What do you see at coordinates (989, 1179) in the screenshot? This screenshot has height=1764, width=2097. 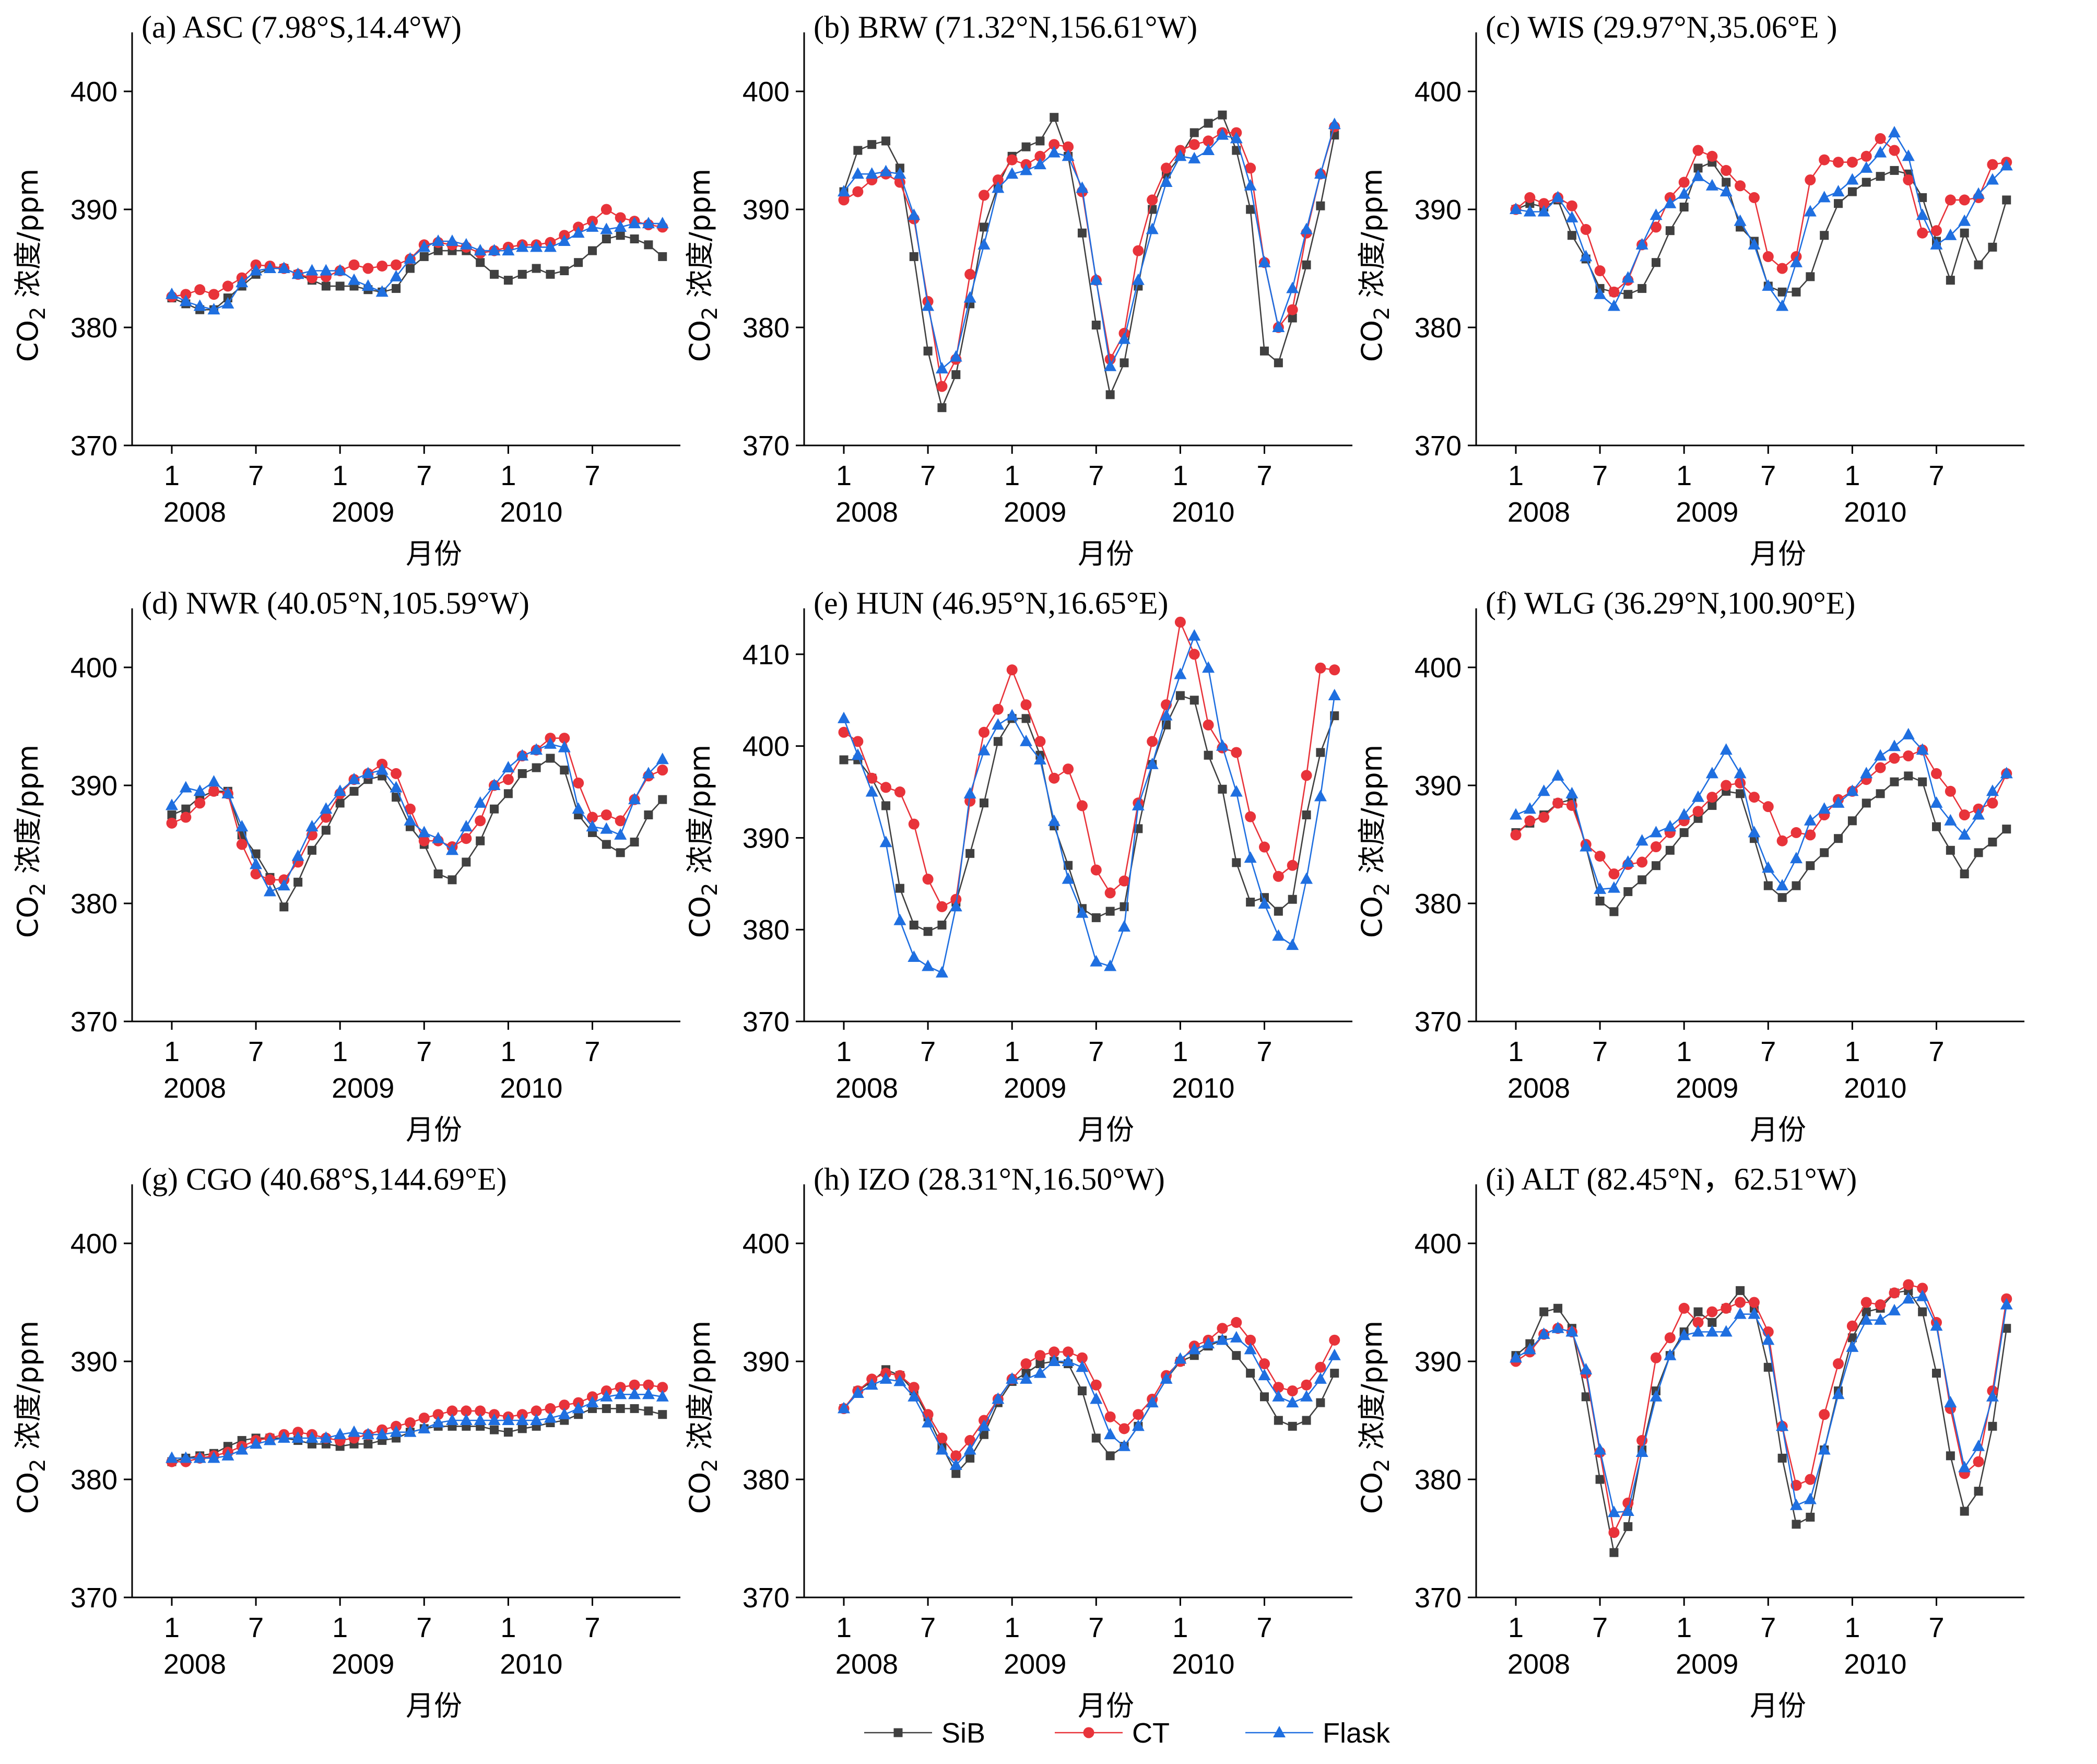 I see `panel-title: (h) IZO (28.31°N,16.50°W)` at bounding box center [989, 1179].